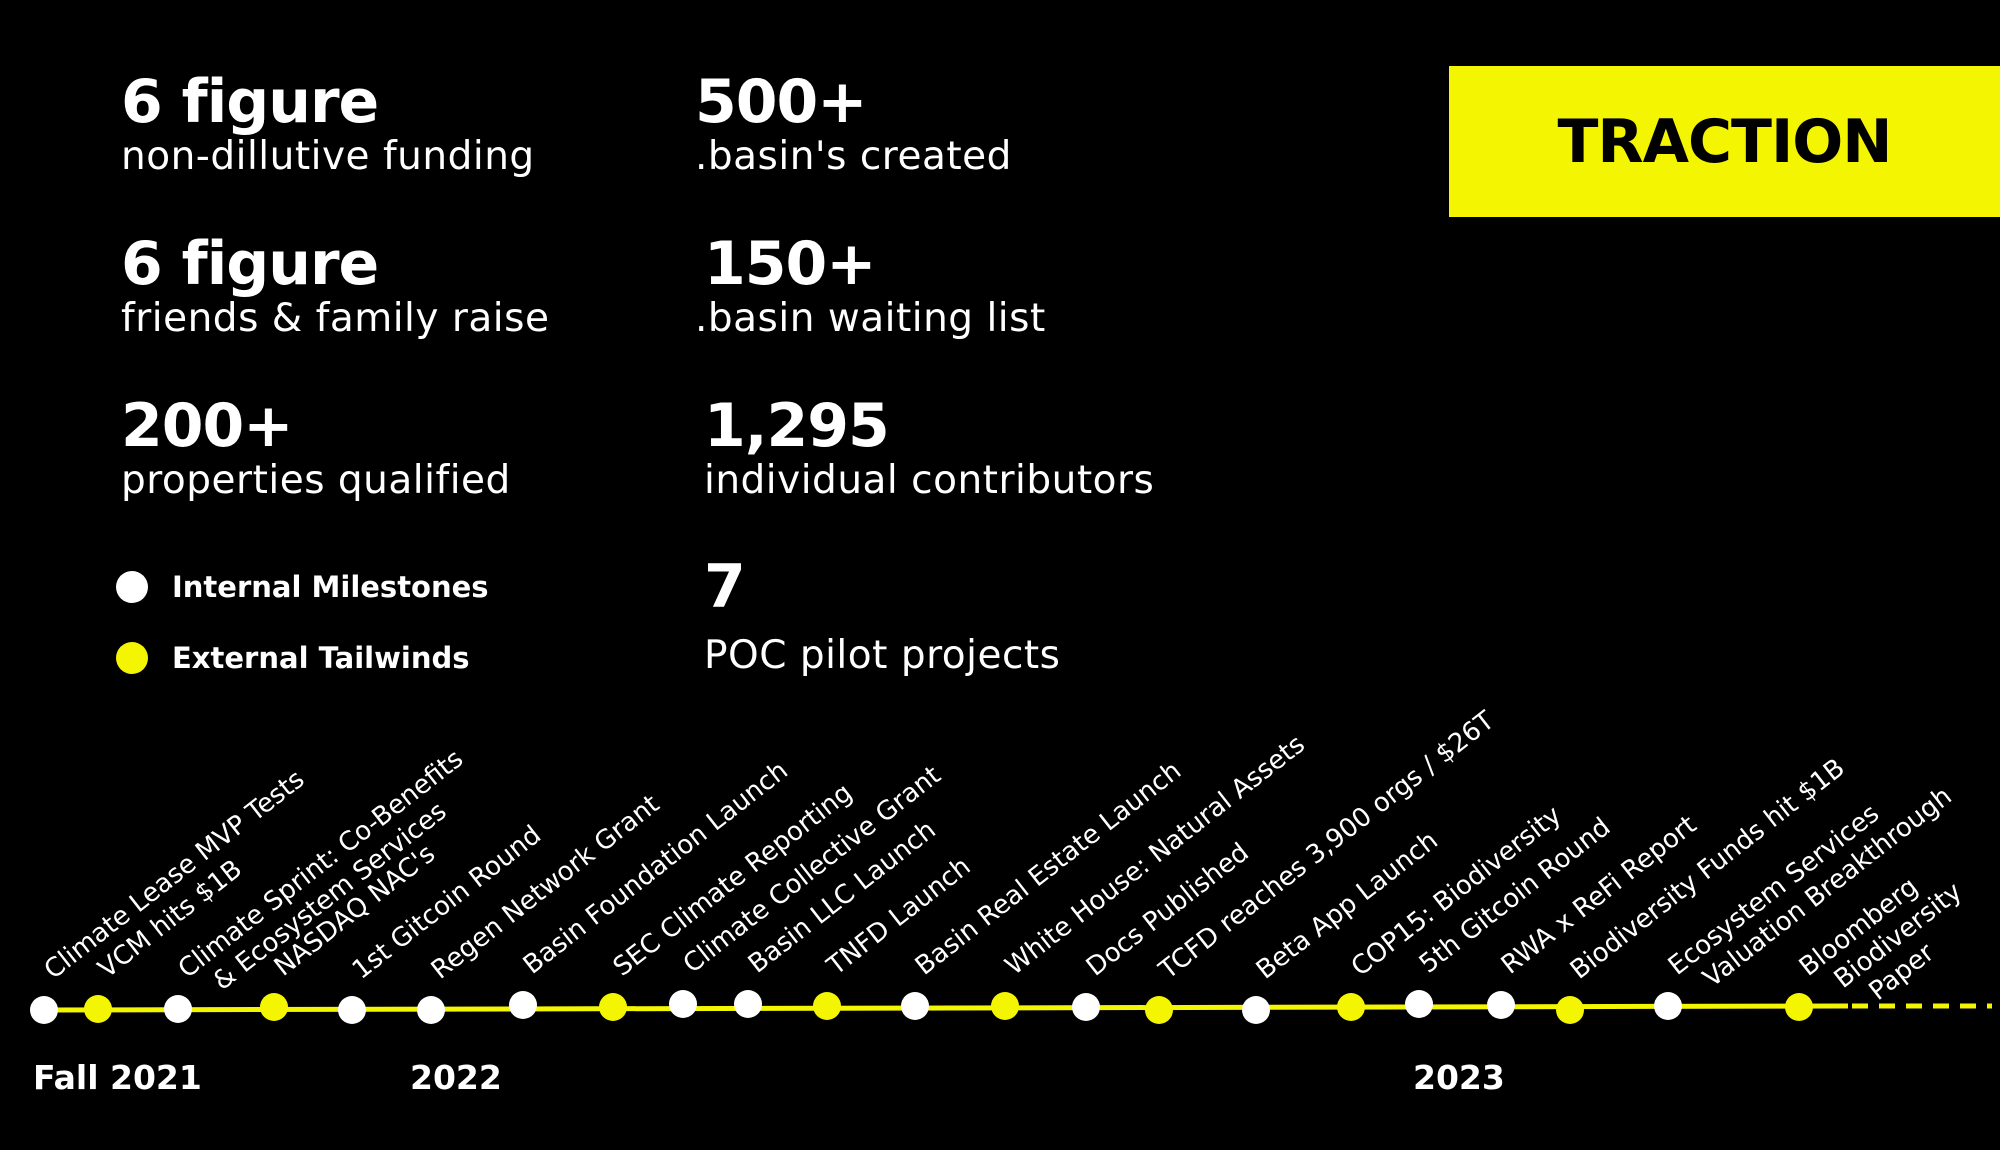 This screenshot has width=2000, height=1150. Describe the element at coordinates (330, 587) in the screenshot. I see `legend-internal-label: Internal Milestones` at that location.